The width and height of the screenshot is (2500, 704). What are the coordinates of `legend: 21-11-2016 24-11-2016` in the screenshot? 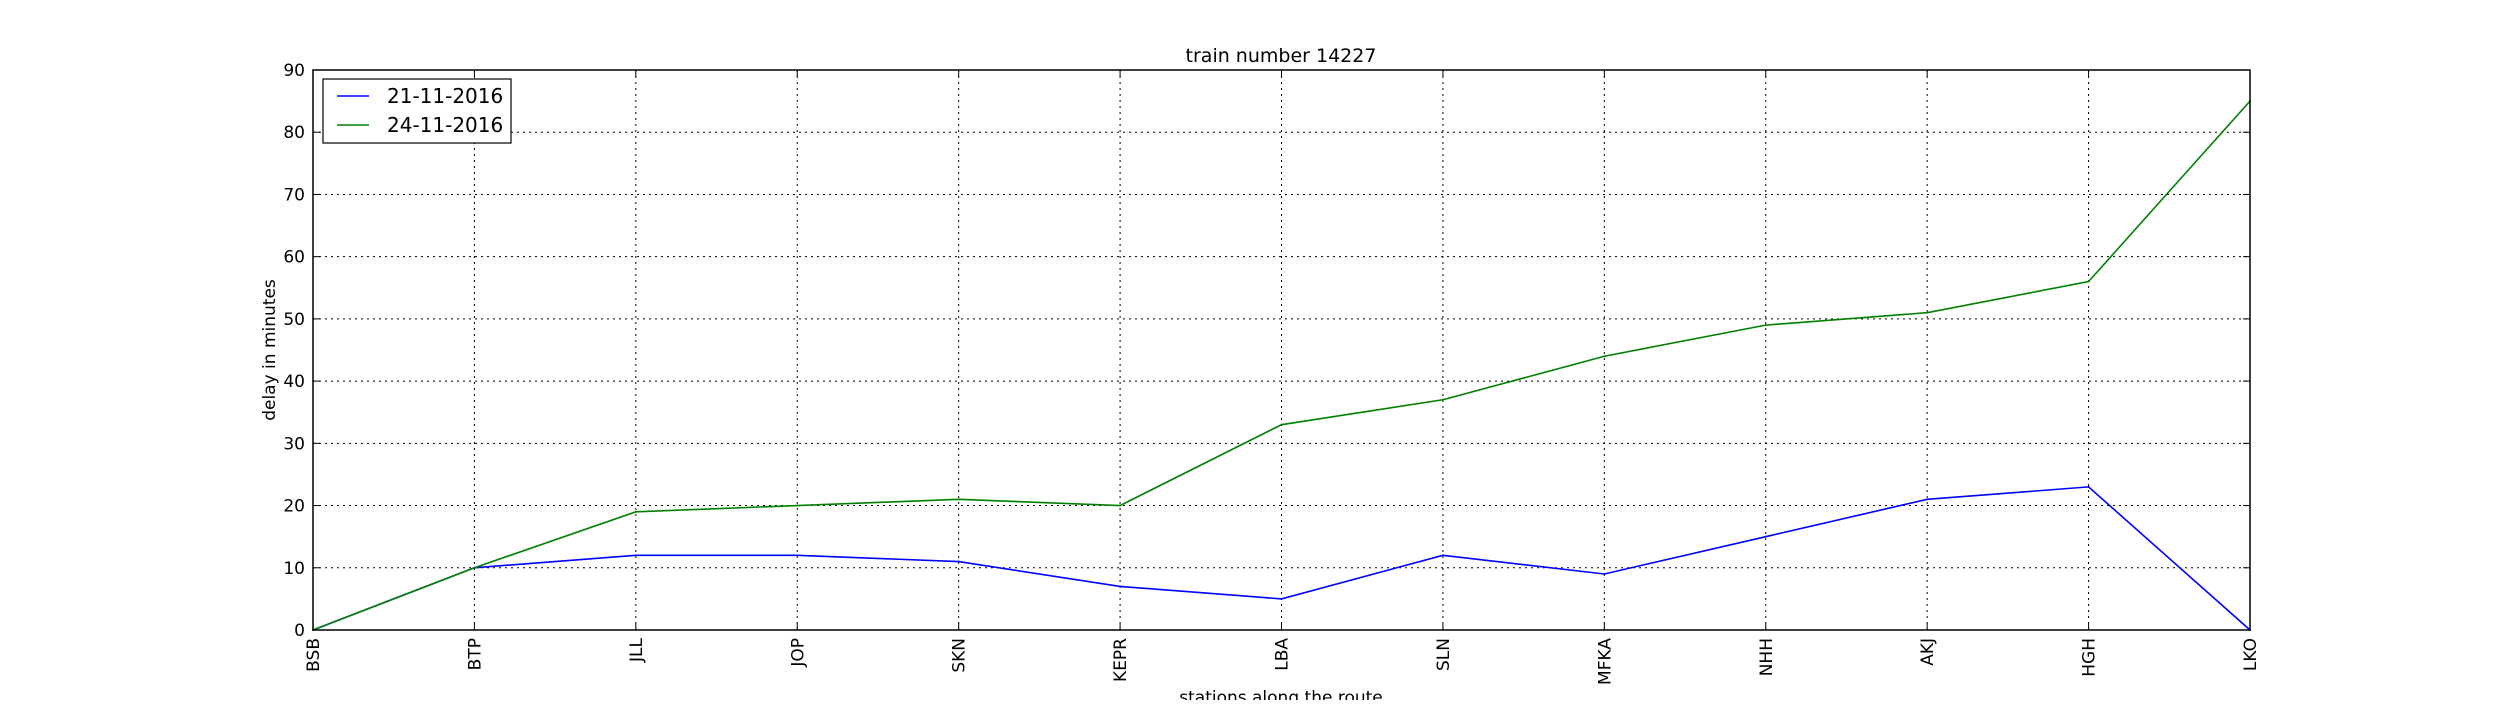 It's located at (417, 111).